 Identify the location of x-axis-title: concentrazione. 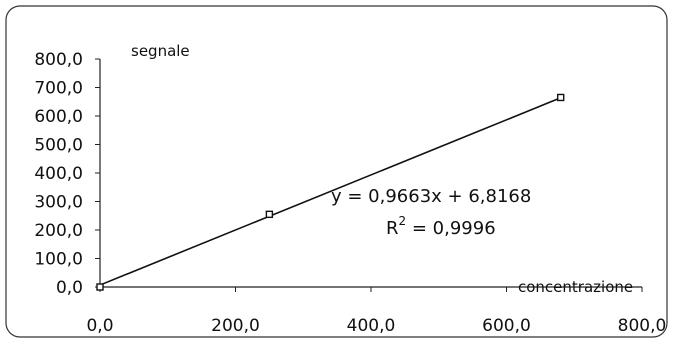
(575, 287).